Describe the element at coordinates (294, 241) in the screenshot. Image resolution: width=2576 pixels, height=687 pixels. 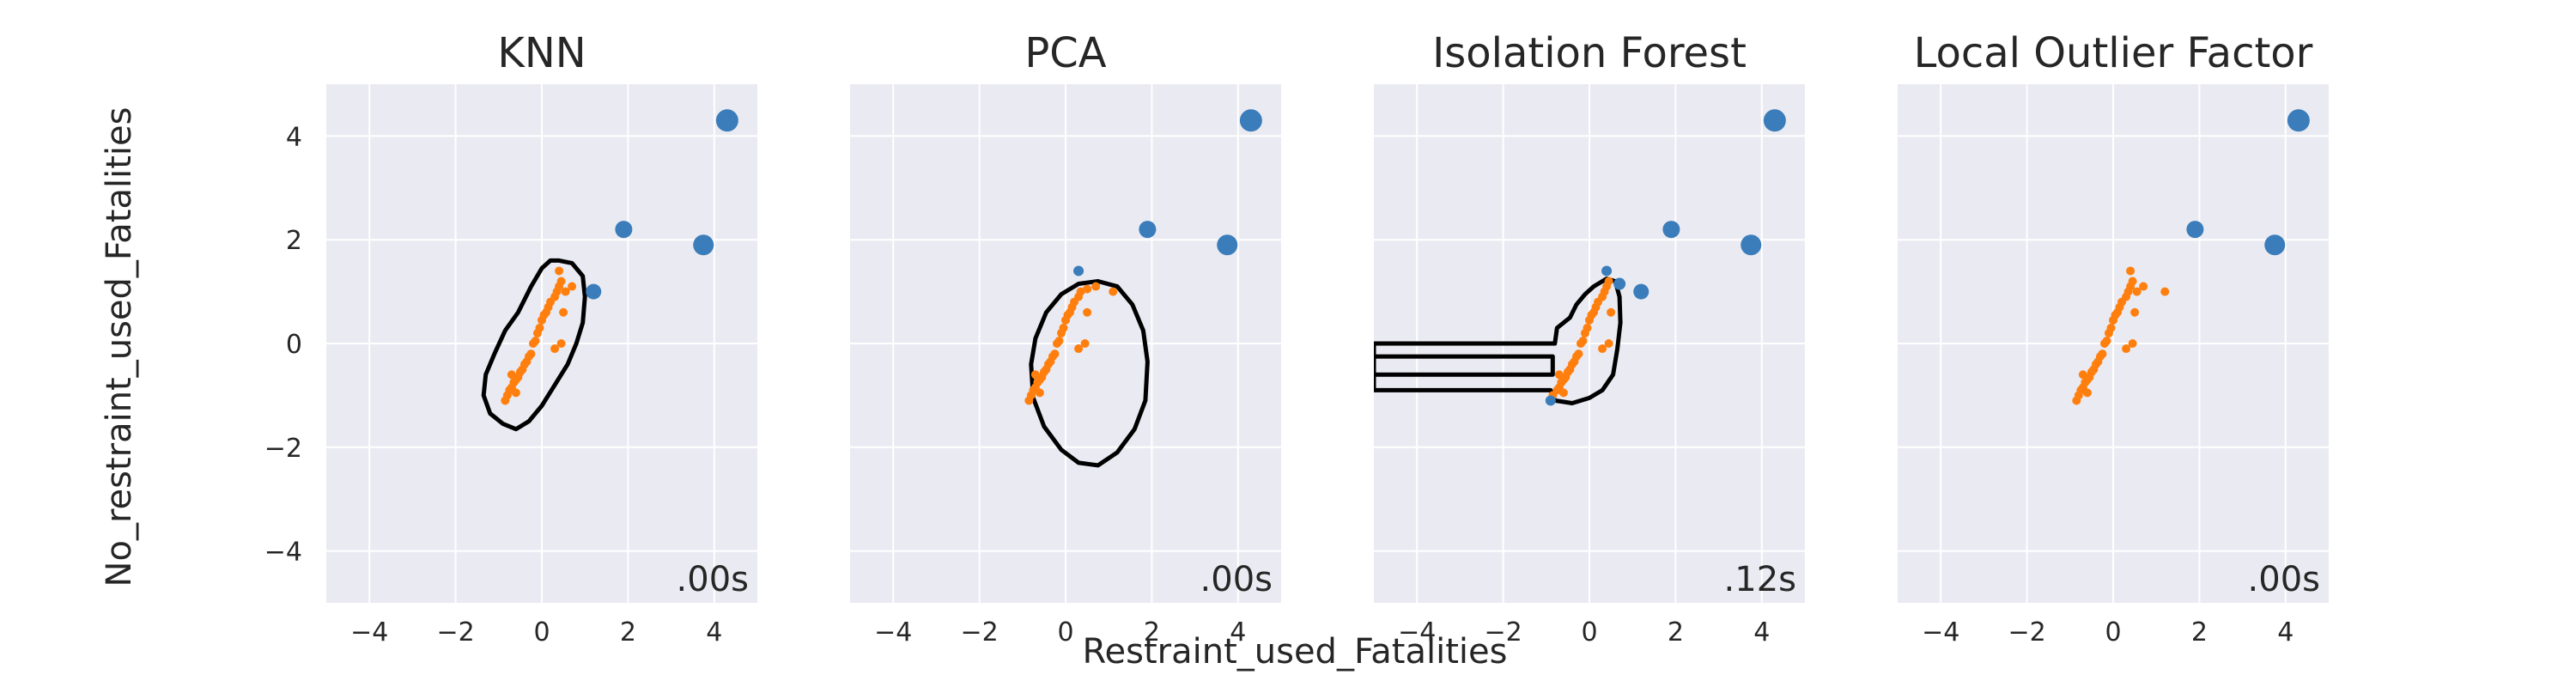
I see `y-tick-label: 2` at that location.